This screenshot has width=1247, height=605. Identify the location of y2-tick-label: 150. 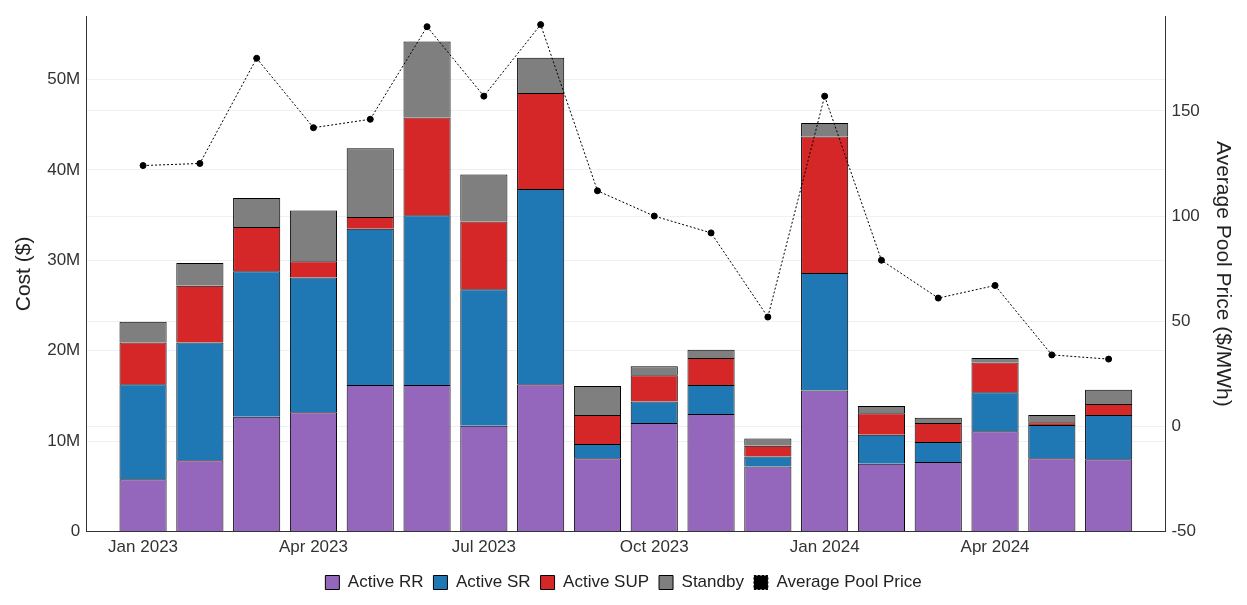
(1185, 110).